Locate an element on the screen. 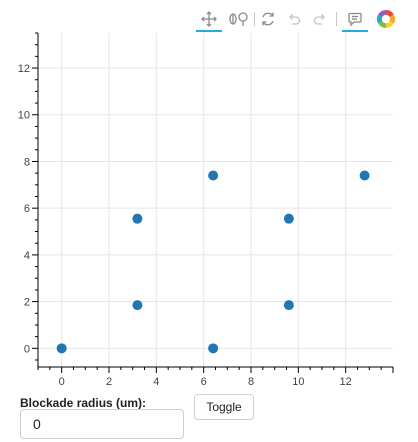  undo-tool-button is located at coordinates (294, 19).